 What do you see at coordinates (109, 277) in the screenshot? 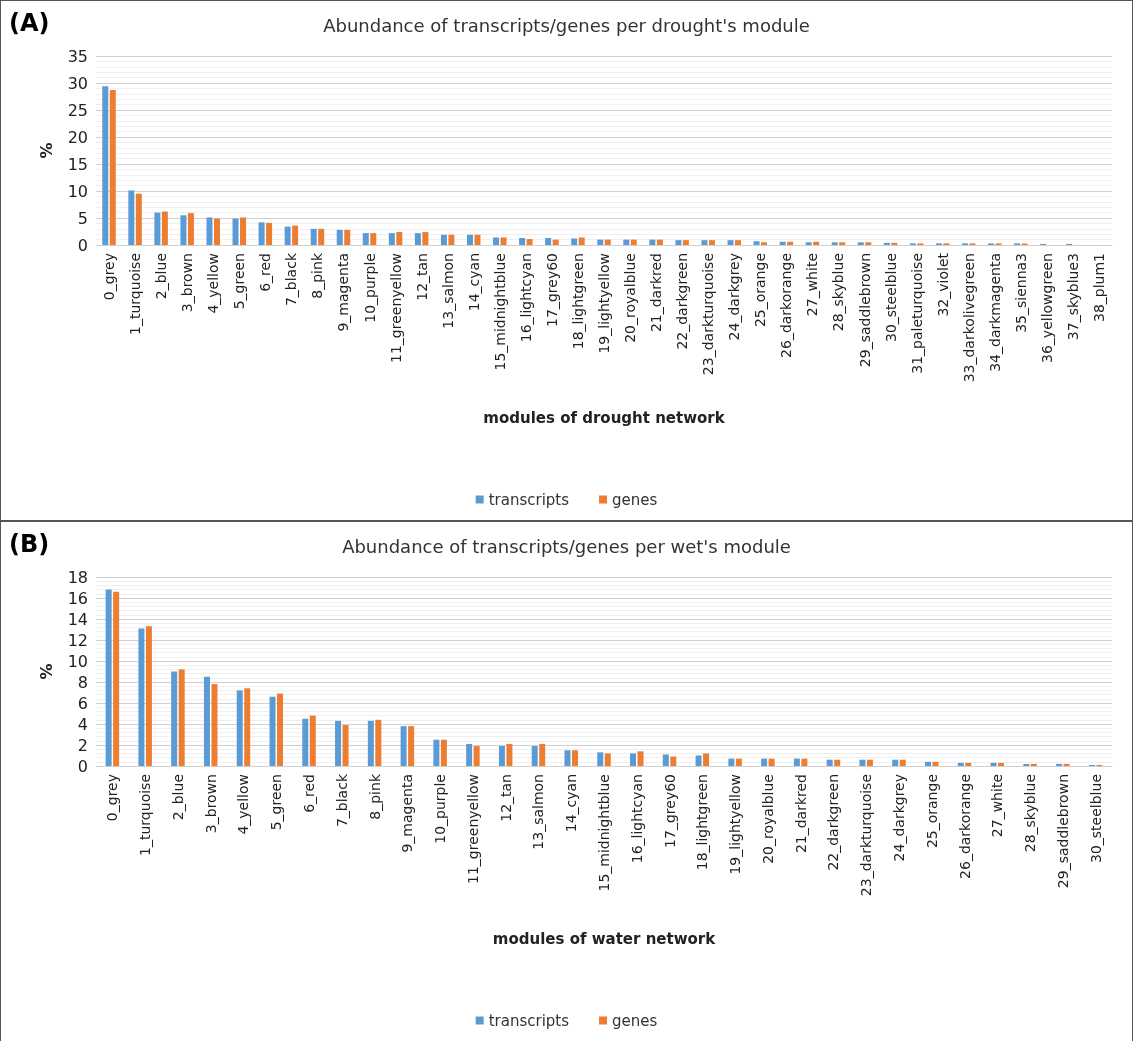
I see `x-tick-label: 0_grey` at bounding box center [109, 277].